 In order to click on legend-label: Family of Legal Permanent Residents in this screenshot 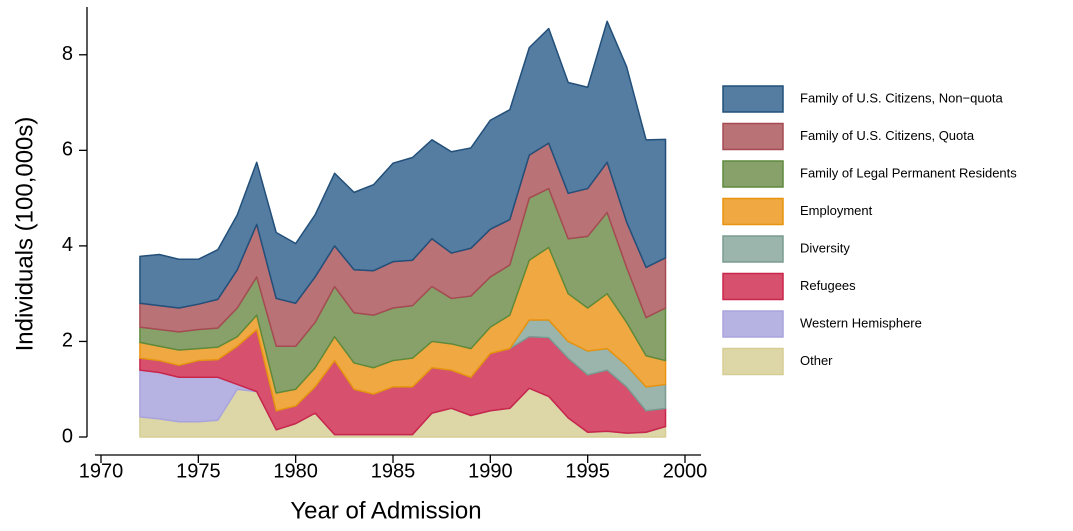, I will do `click(908, 172)`.